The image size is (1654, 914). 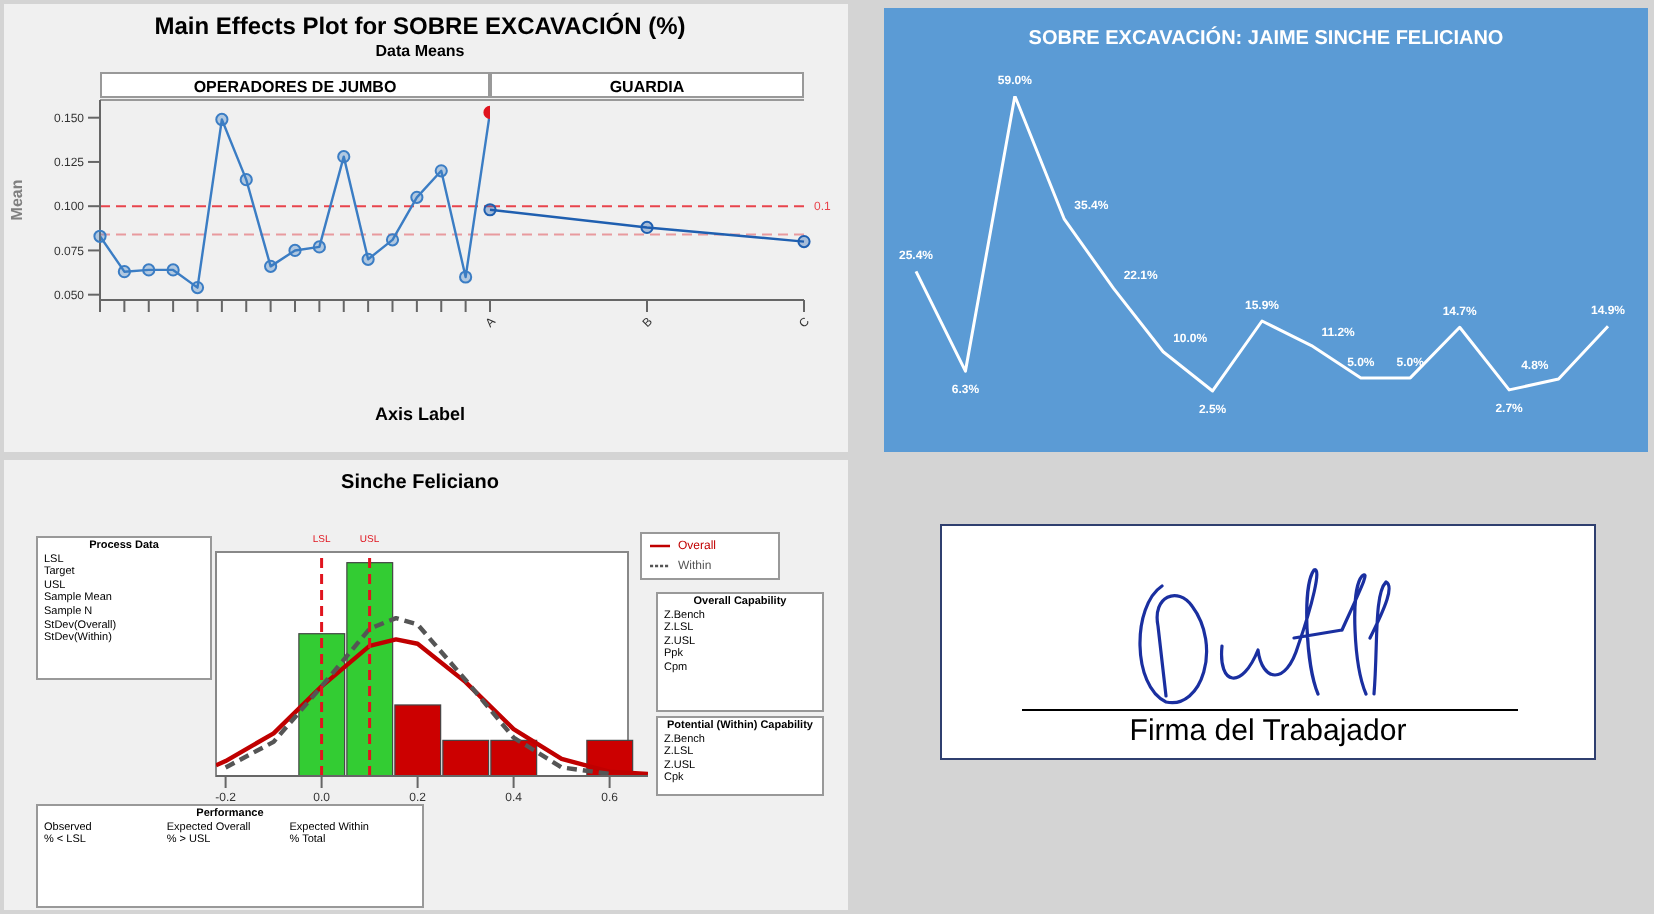 What do you see at coordinates (16, 200) in the screenshot?
I see `y-axis-title: Mean` at bounding box center [16, 200].